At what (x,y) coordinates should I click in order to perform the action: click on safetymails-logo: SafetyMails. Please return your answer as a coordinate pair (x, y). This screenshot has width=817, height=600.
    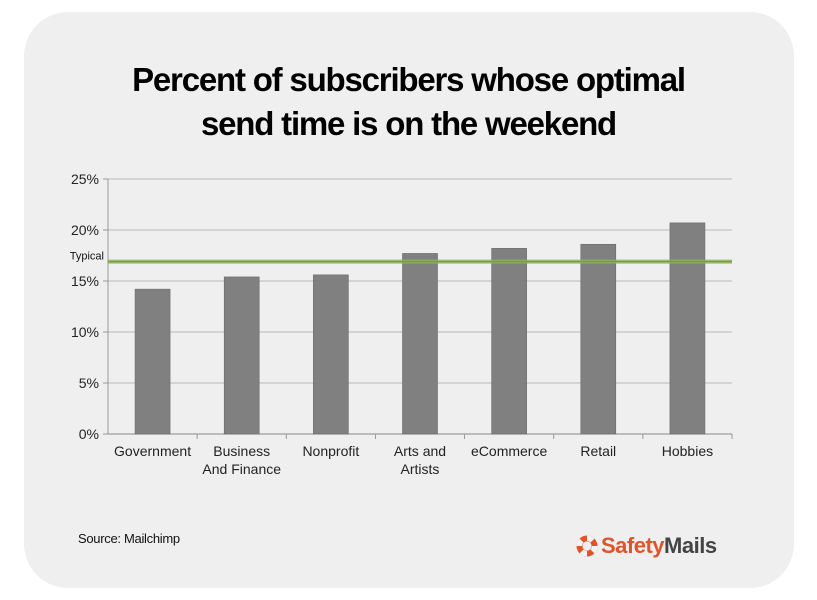
    Looking at the image, I should click on (646, 546).